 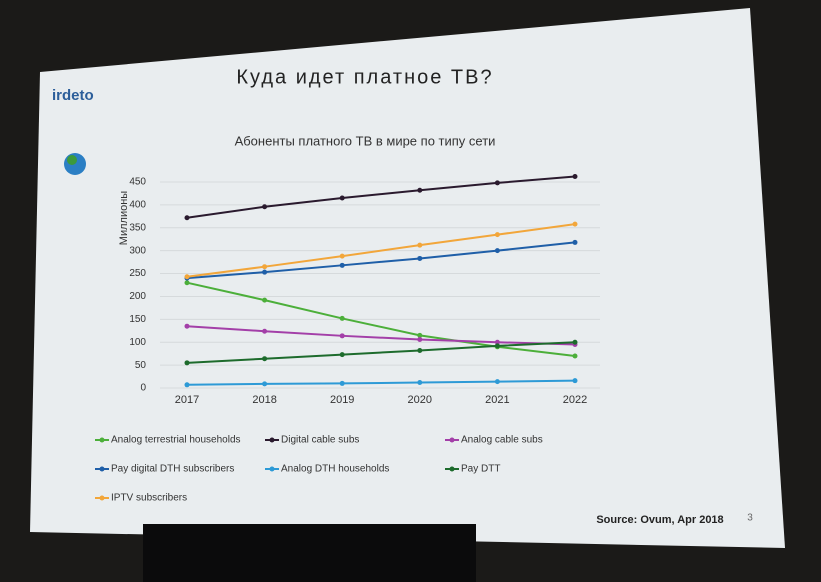 I want to click on chart-title: Абоненты платного ТВ в мире по типу сети, so click(x=365, y=140).